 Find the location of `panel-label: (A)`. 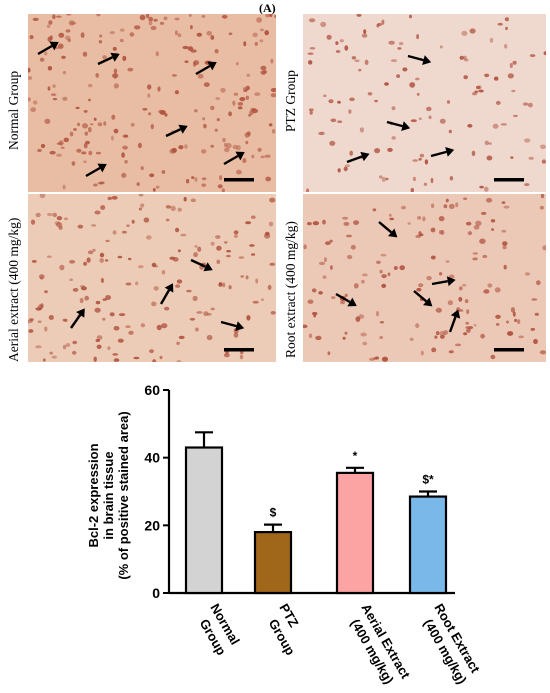

panel-label: (A) is located at coordinates (267, 8).